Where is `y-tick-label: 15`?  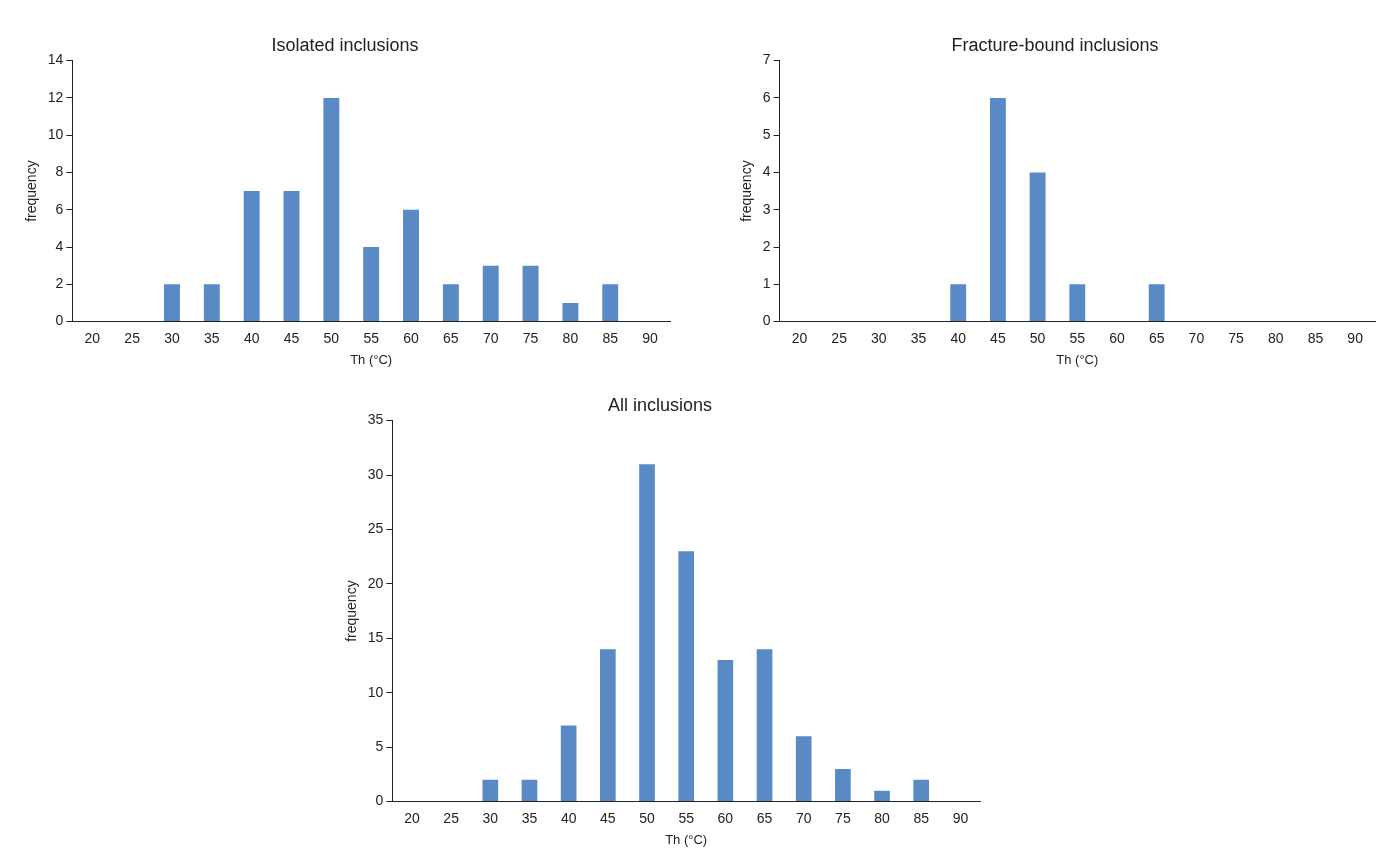
y-tick-label: 15 is located at coordinates (375, 637).